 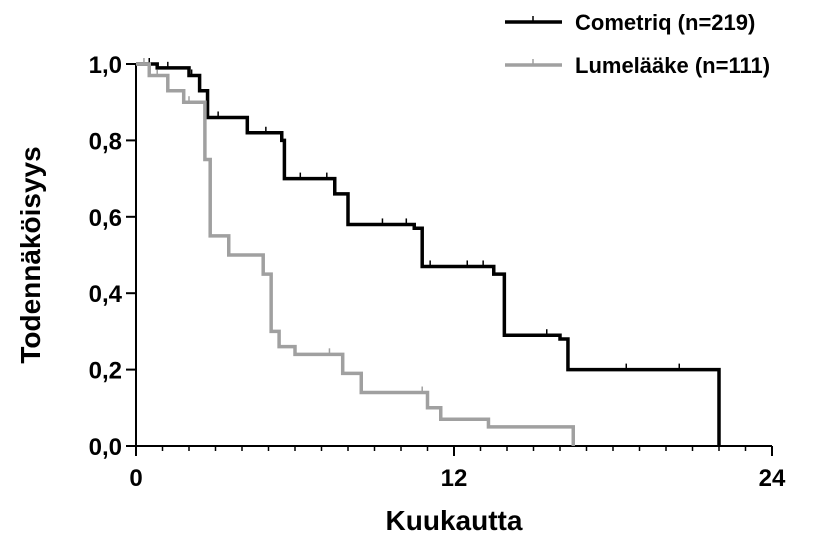 I want to click on x-ticks: 0 12 24, so click(x=457, y=469).